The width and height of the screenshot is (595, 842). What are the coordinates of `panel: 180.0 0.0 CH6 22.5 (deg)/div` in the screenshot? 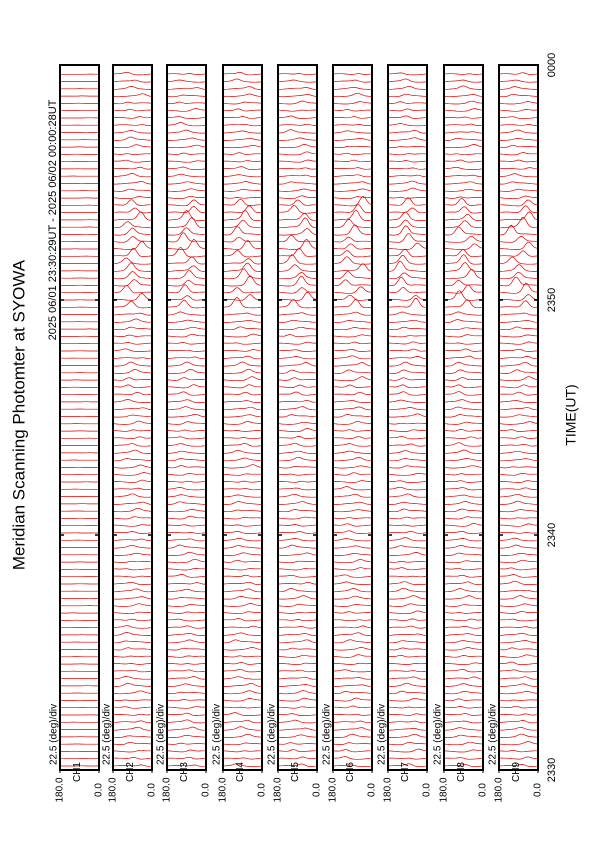 It's located at (350, 433).